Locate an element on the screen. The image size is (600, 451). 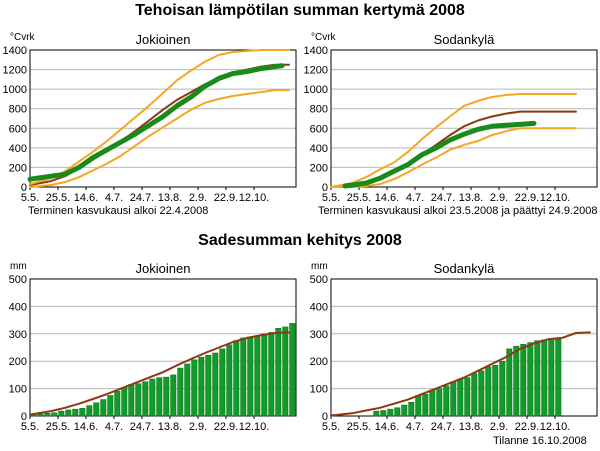
y-unit-label: °Cvrk is located at coordinates (23, 37).